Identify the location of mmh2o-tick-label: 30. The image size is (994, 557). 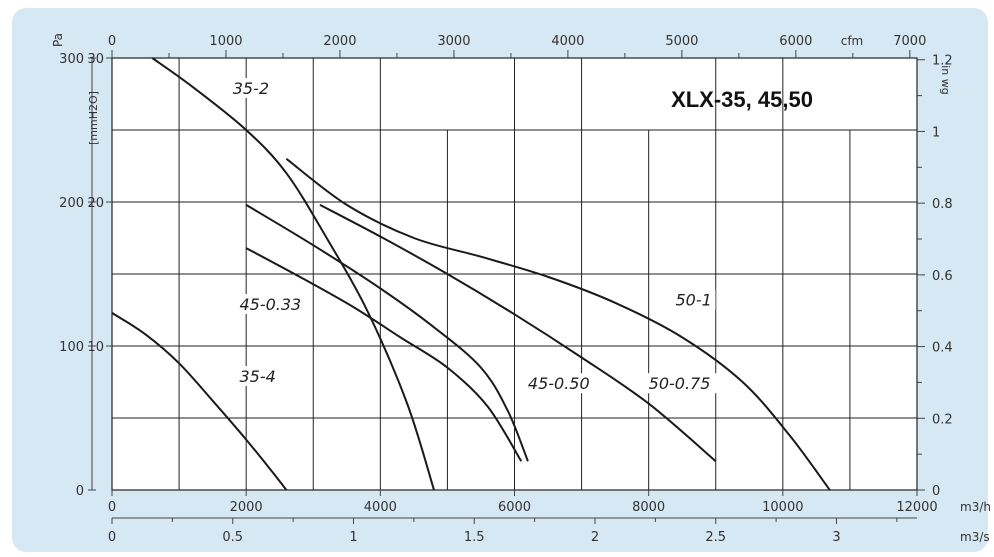
(95, 59).